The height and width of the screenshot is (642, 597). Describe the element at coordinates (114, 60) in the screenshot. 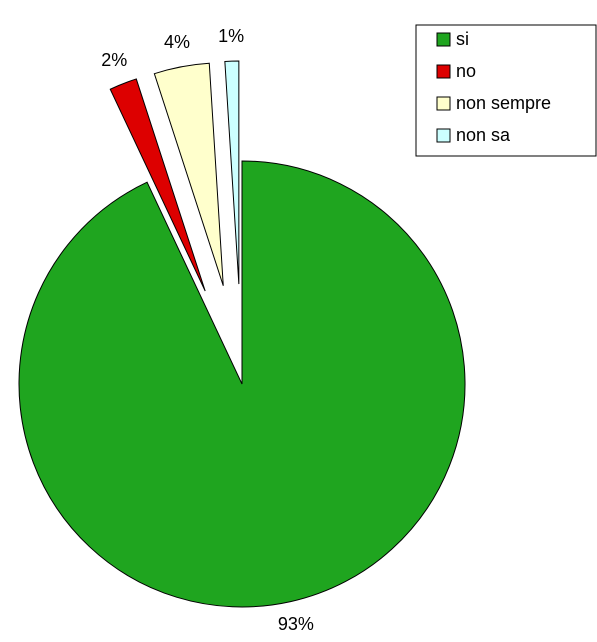

I see `data-label: 2%` at that location.